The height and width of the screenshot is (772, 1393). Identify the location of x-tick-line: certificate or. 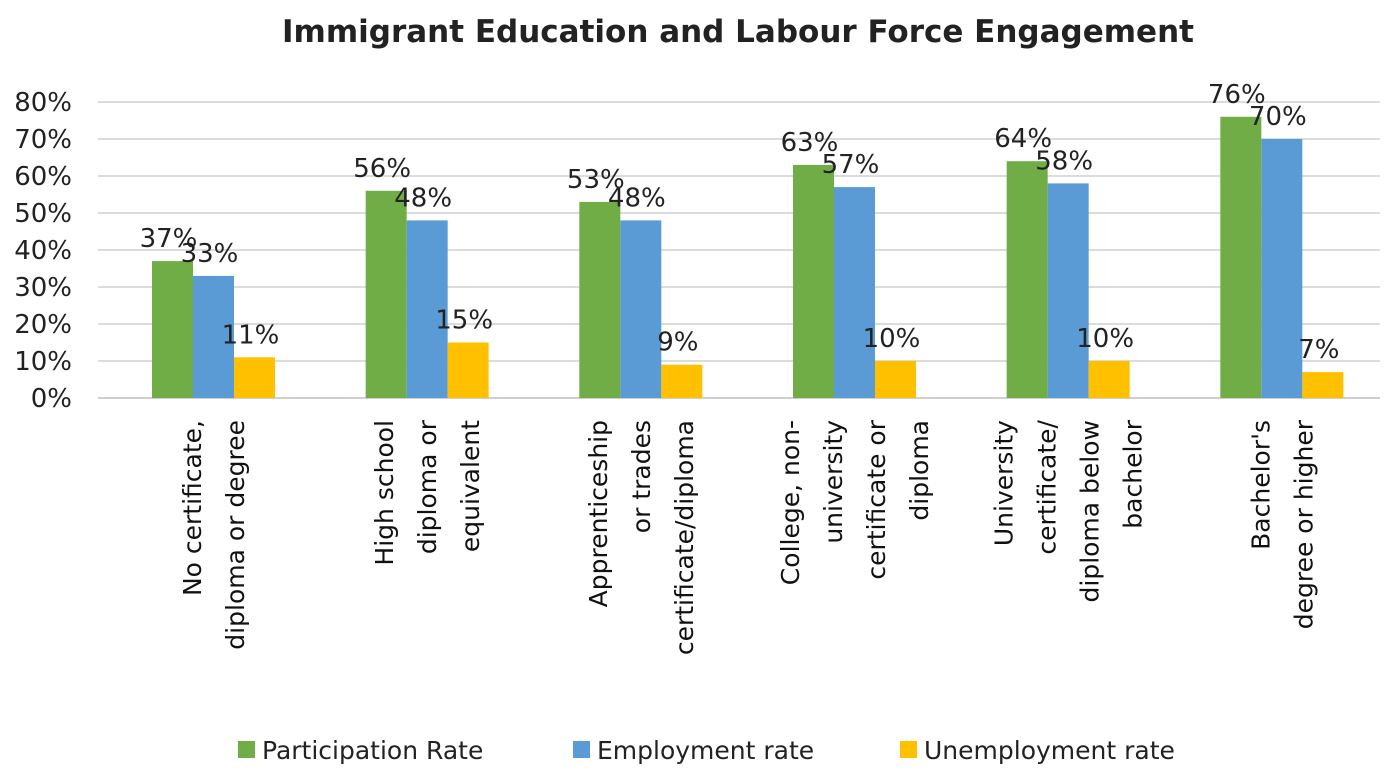
(876, 499).